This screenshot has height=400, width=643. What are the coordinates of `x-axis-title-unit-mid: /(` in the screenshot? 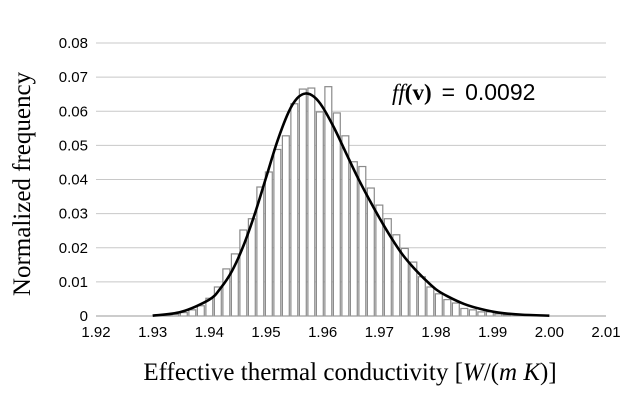 It's located at (491, 372).